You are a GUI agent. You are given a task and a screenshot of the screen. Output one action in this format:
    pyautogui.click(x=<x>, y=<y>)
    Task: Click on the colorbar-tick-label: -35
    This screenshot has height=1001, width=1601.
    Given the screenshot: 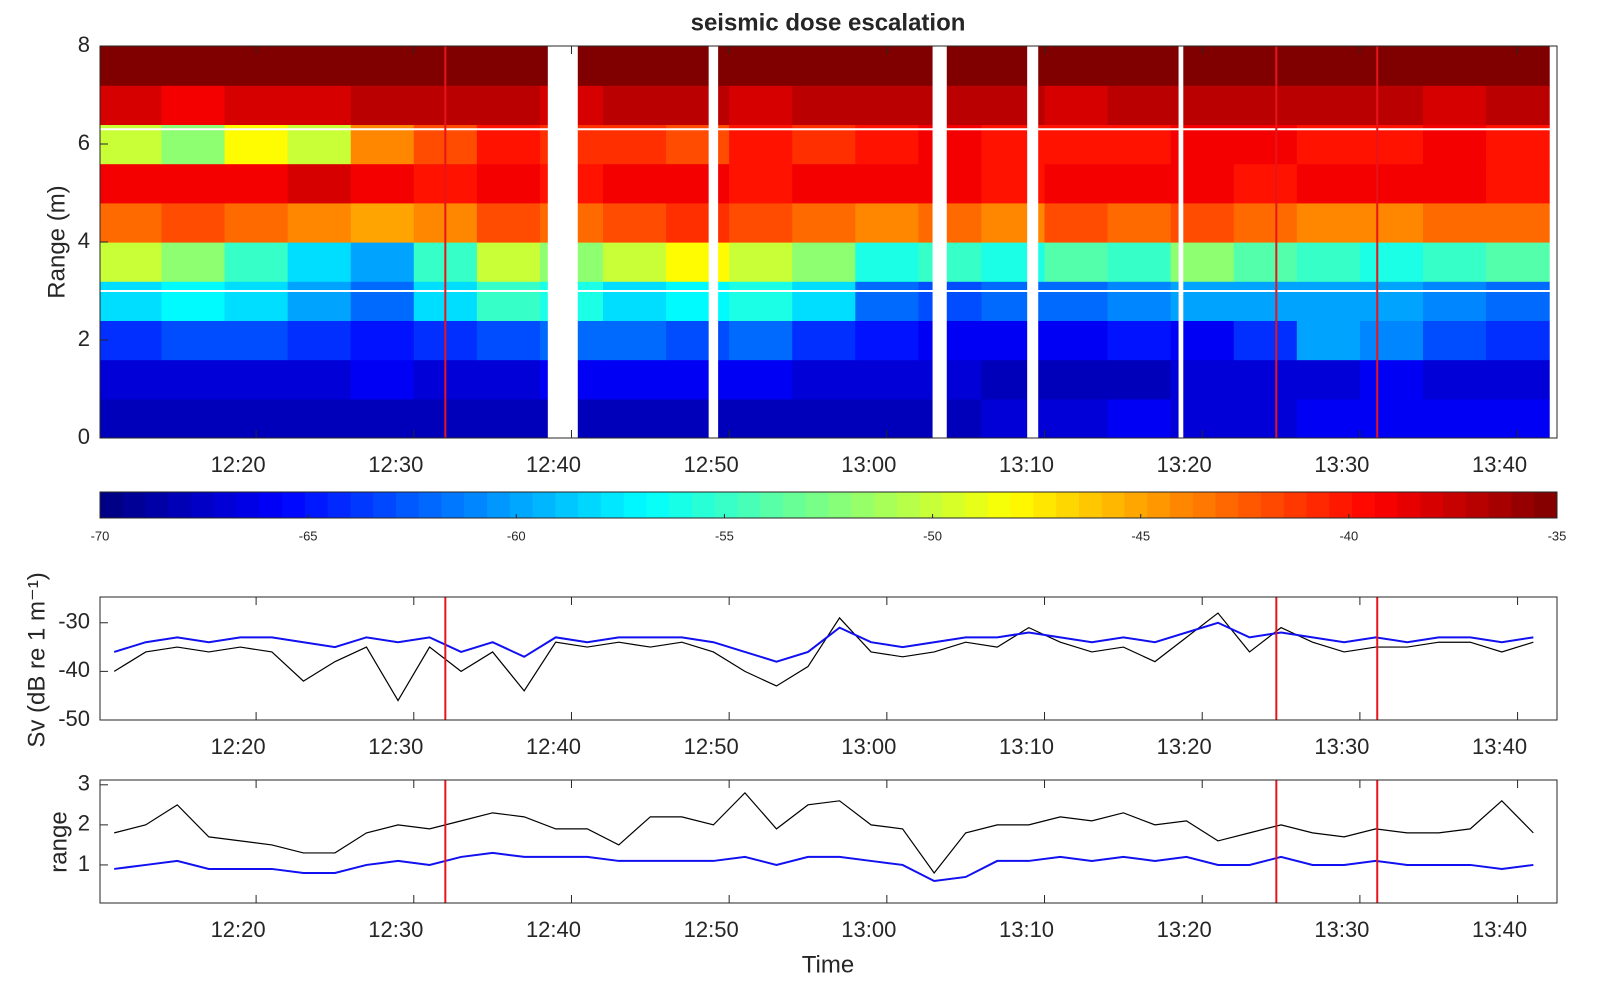 What is the action you would take?
    pyautogui.click(x=1557, y=535)
    